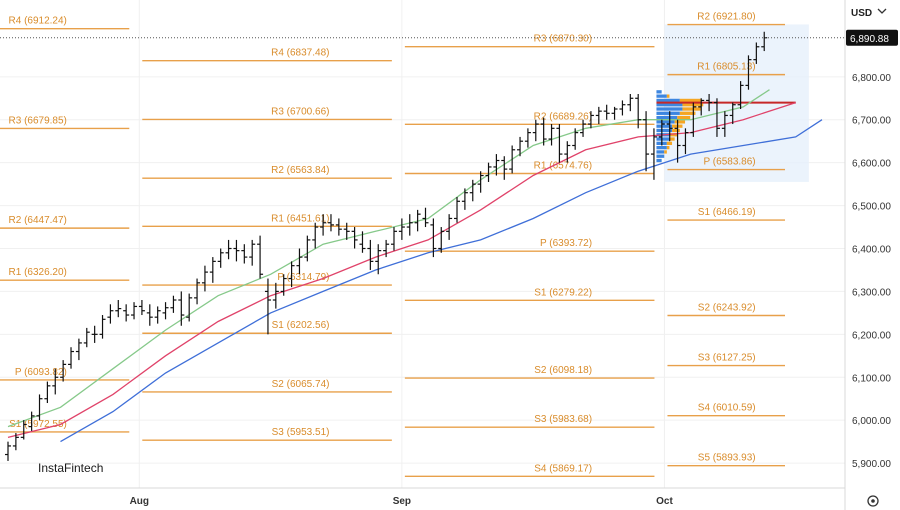 The width and height of the screenshot is (900, 510). Describe the element at coordinates (301, 384) in the screenshot. I see `pivot-label-s2: S2 (6065.74)` at that location.